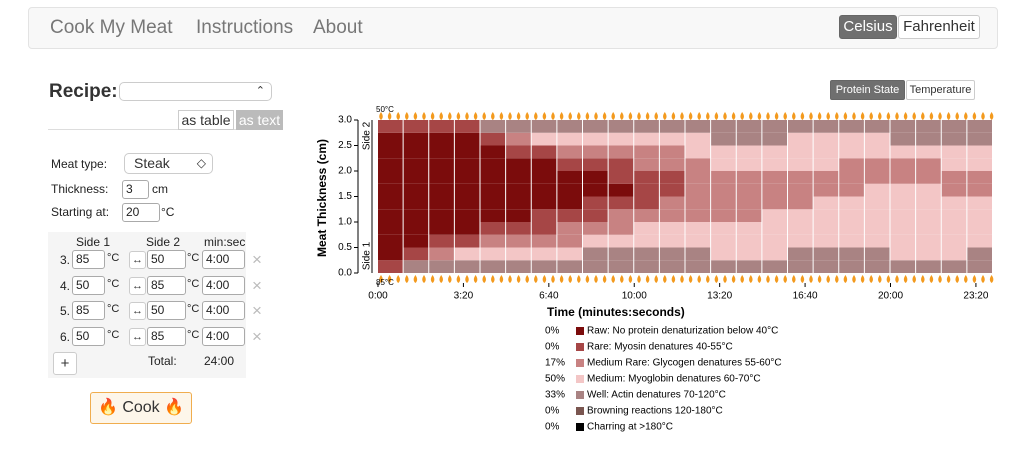 This screenshot has width=1024, height=453. I want to click on view-toggle: Protein State, so click(867, 90).